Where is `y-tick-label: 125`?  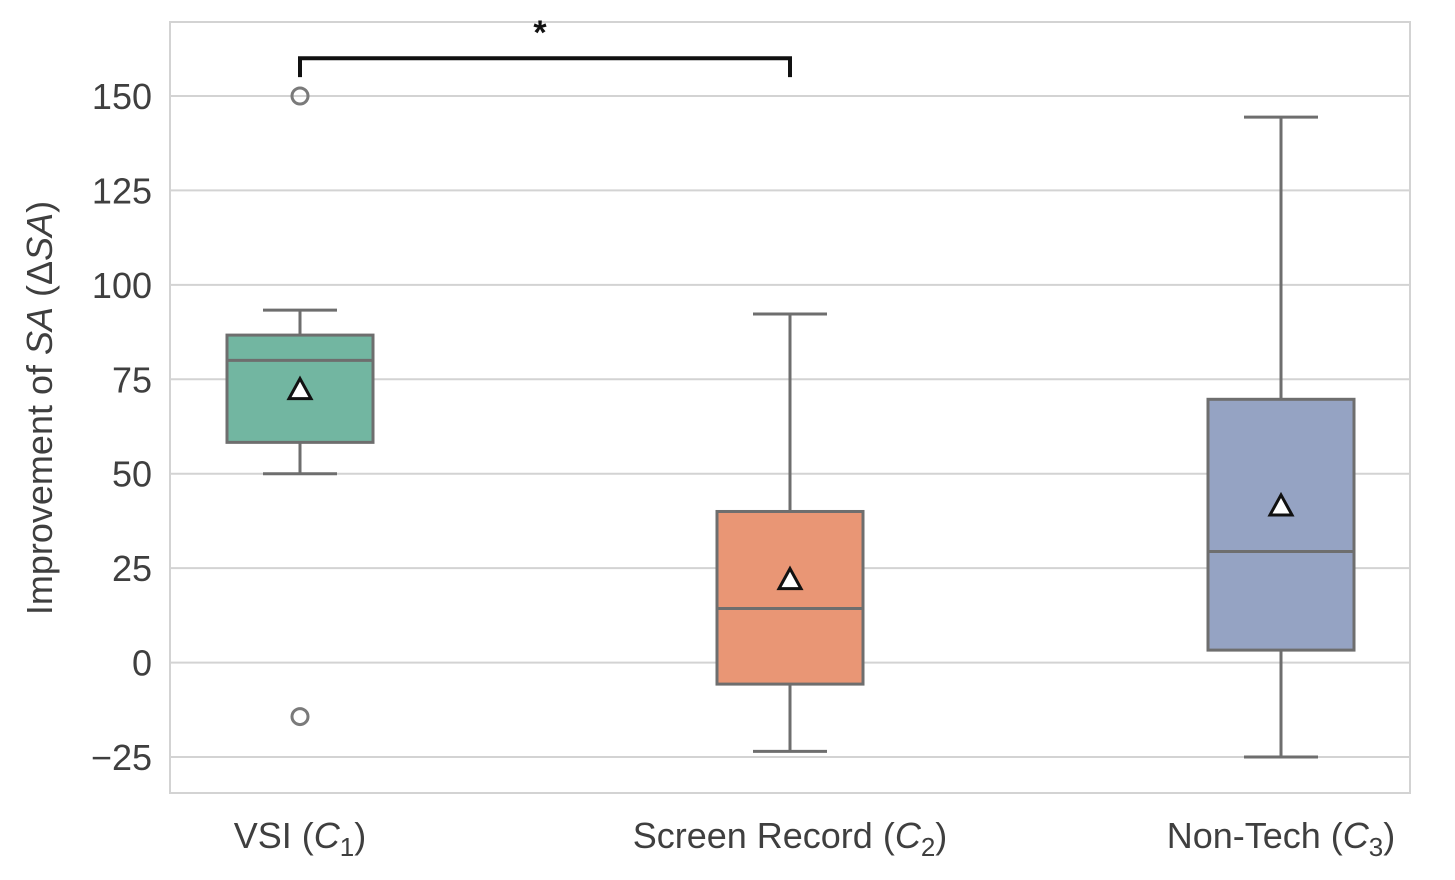
y-tick-label: 125 is located at coordinates (122, 190).